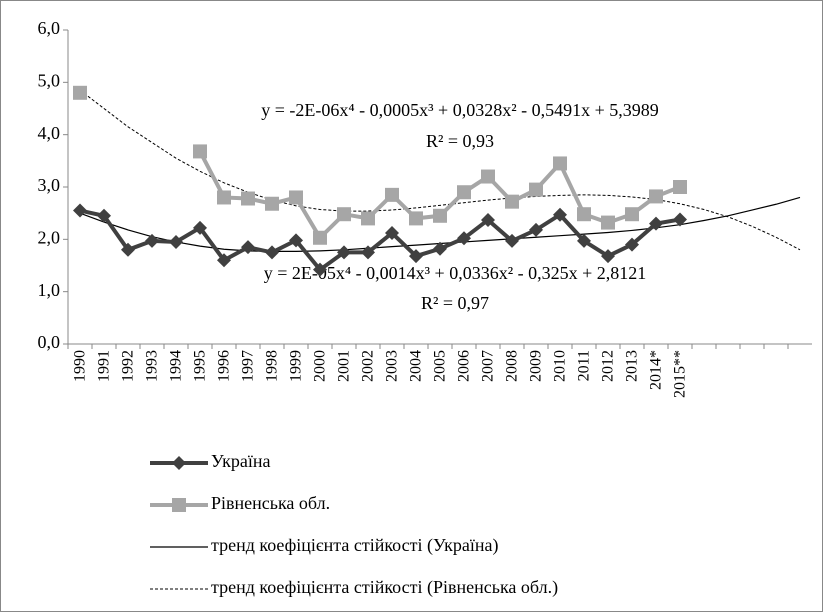 This screenshot has height=612, width=823. Describe the element at coordinates (49, 80) in the screenshot. I see `y-tick-label: 5,0` at that location.